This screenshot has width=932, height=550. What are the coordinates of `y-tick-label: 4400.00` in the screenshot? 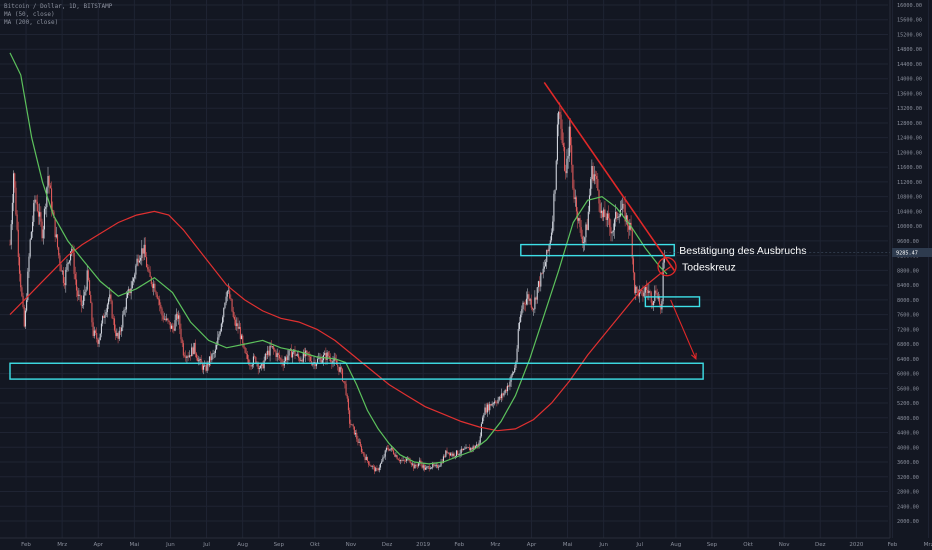 It's located at (908, 434).